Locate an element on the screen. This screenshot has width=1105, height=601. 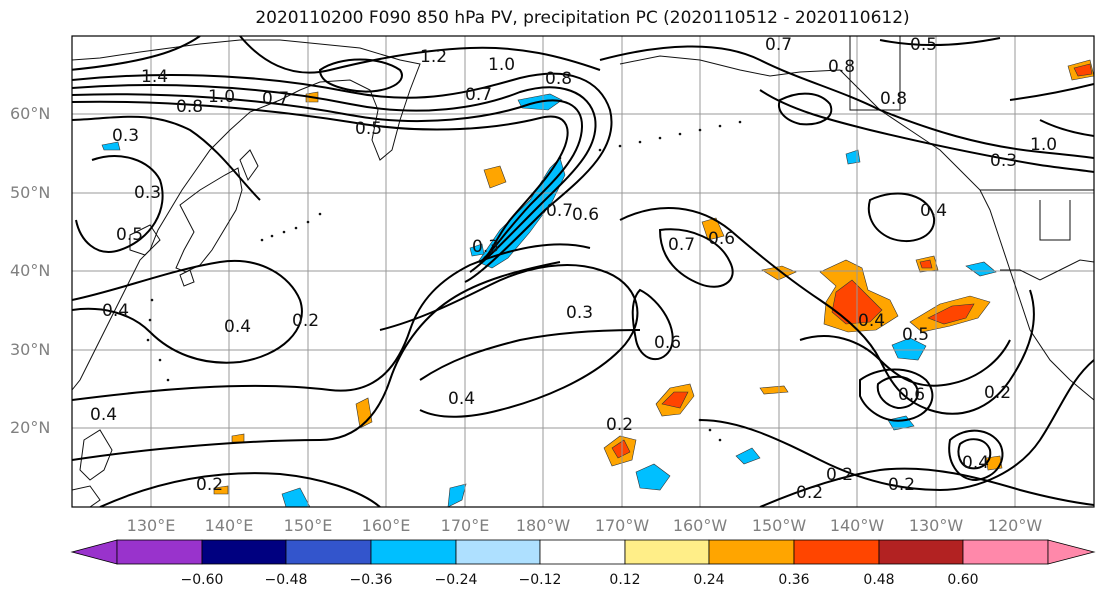
colorbar-tick-label: −0.12 is located at coordinates (540, 580).